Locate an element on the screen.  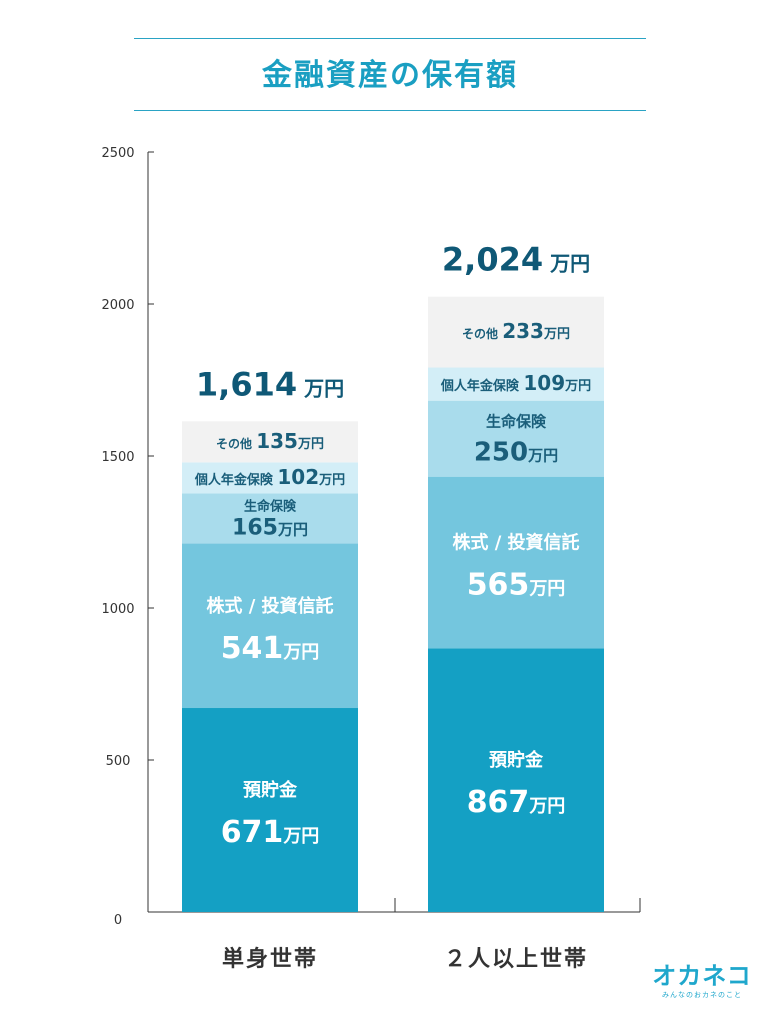
segment-label-pension: 個人年金保険 109万円 is located at coordinates (515, 383).